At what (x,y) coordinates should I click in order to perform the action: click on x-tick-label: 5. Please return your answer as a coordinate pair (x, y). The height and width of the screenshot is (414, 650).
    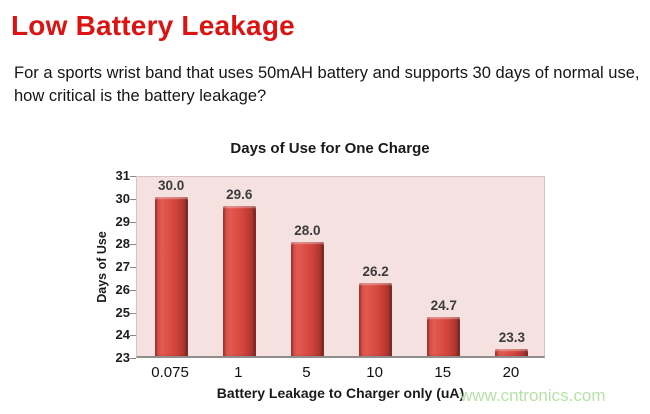
    Looking at the image, I should click on (306, 372).